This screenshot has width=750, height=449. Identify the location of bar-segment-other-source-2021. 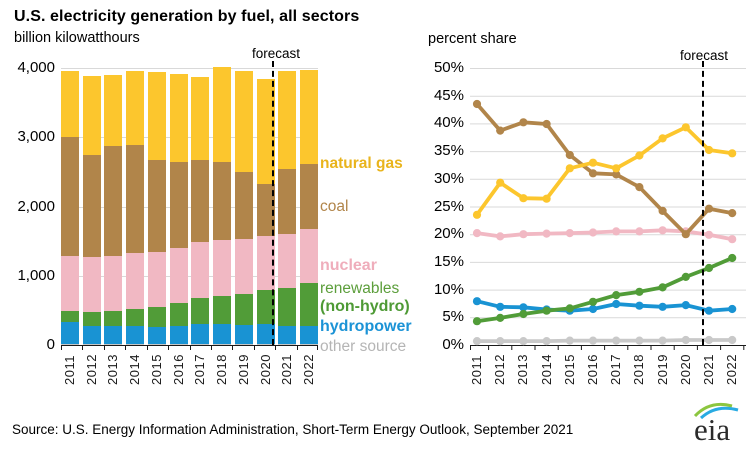
(287, 344).